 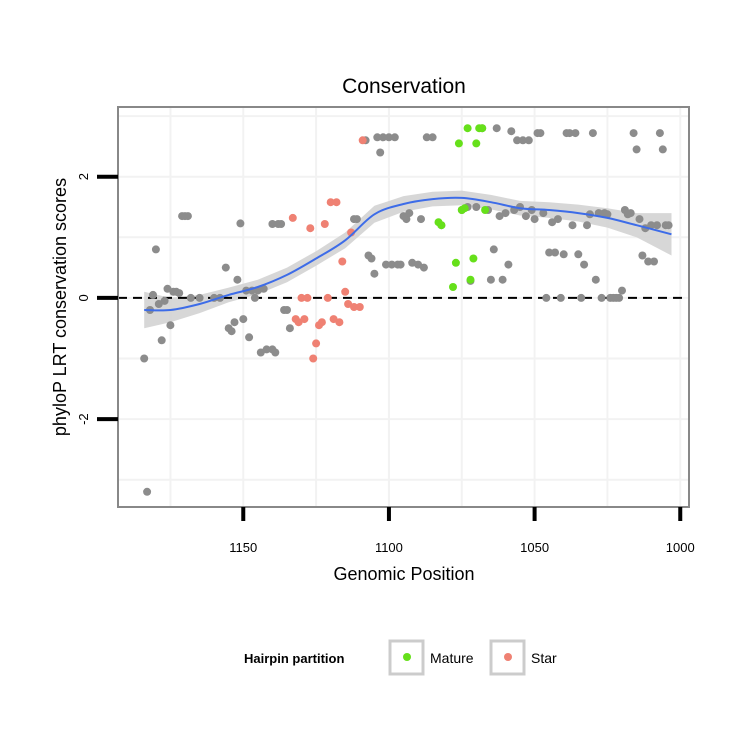 I want to click on smooth-trend-line, so click(x=408, y=254).